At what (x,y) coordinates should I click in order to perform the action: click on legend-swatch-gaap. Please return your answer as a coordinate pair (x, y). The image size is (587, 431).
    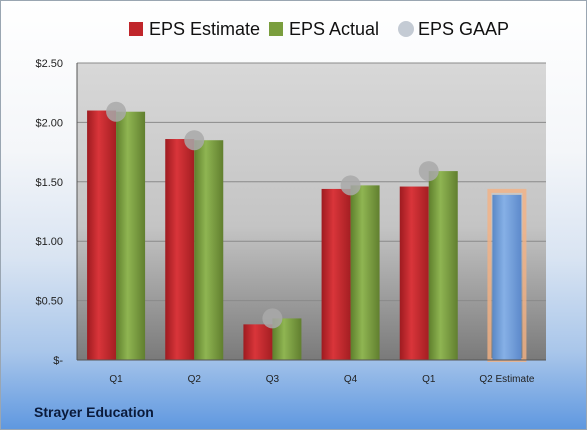
    Looking at the image, I should click on (406, 29).